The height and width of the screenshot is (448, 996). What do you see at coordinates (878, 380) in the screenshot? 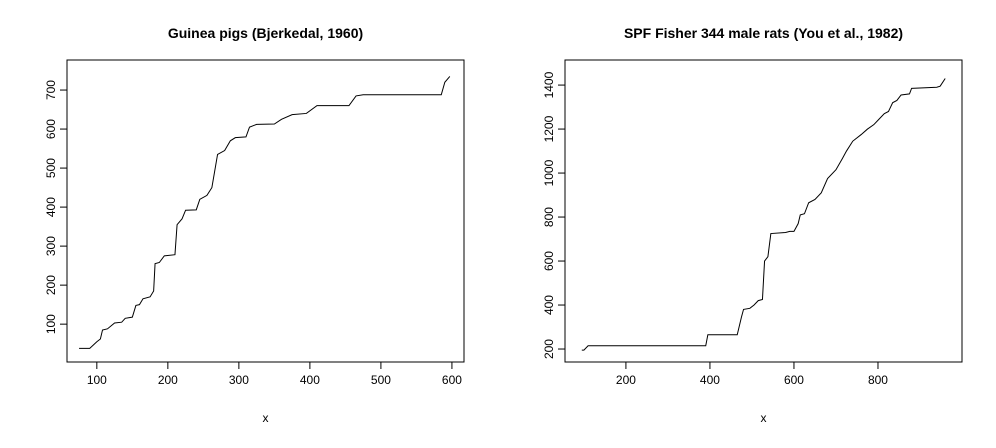
I see `x-tick-label: 800` at bounding box center [878, 380].